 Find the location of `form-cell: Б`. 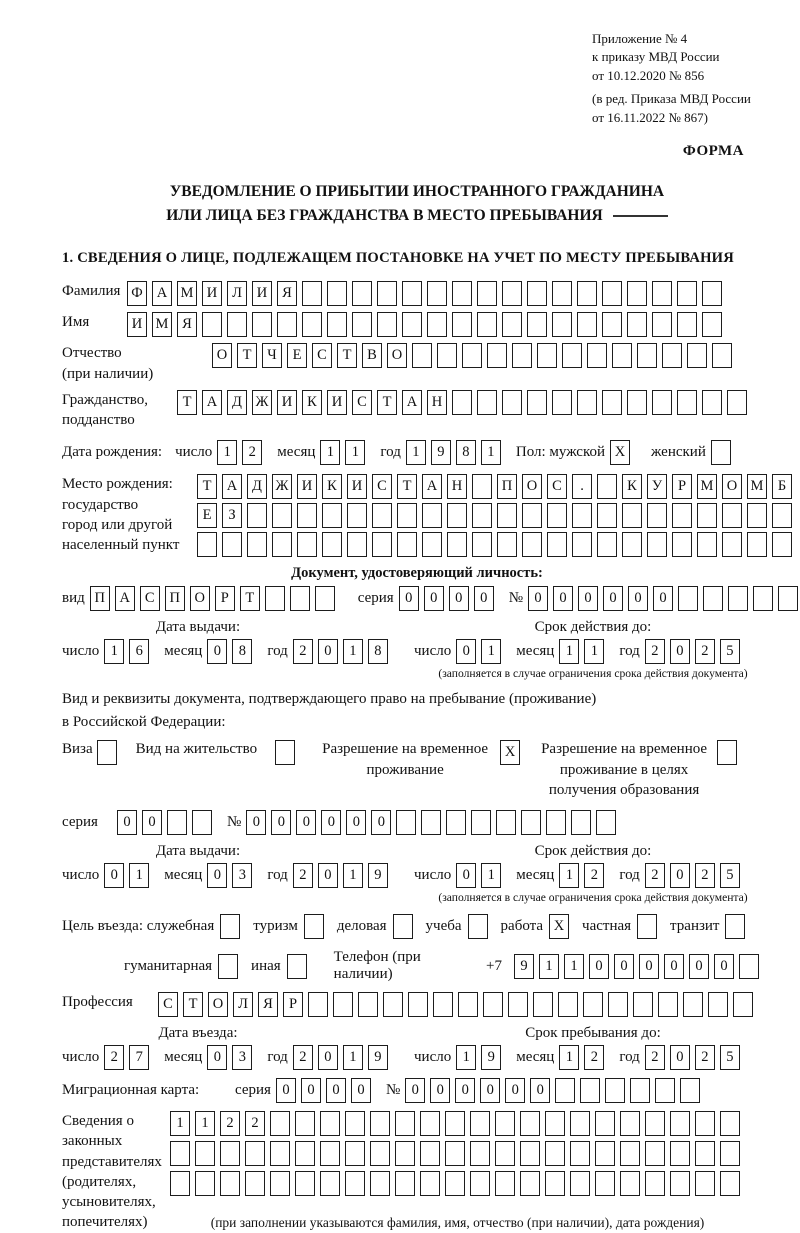

form-cell: Б is located at coordinates (782, 487).